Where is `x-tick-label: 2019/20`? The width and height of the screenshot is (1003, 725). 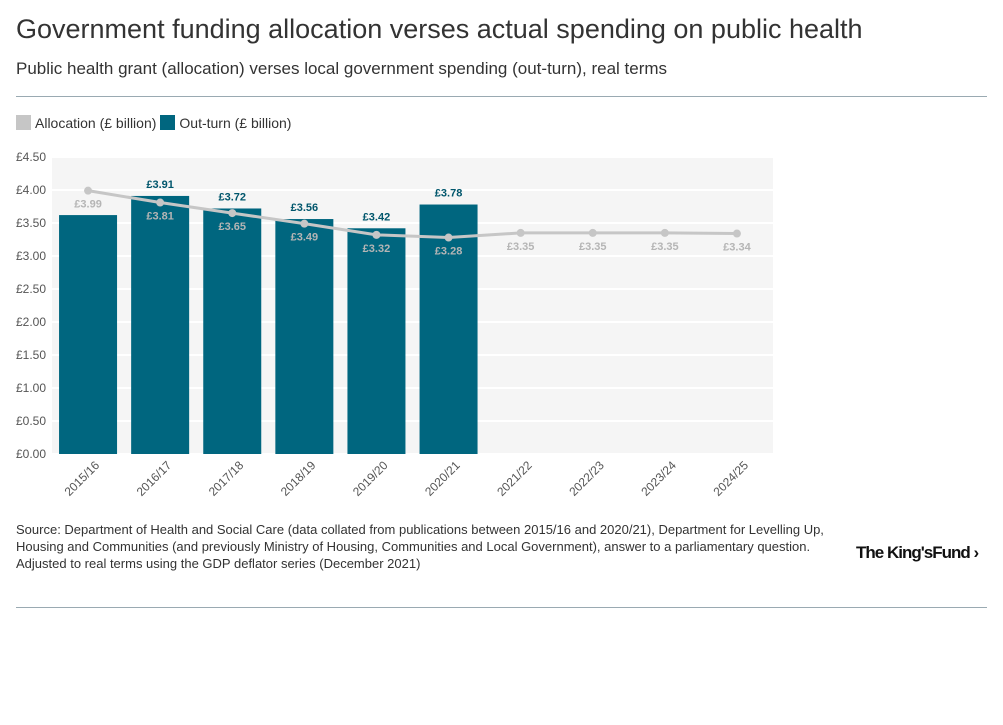
x-tick-label: 2019/20 is located at coordinates (370, 478).